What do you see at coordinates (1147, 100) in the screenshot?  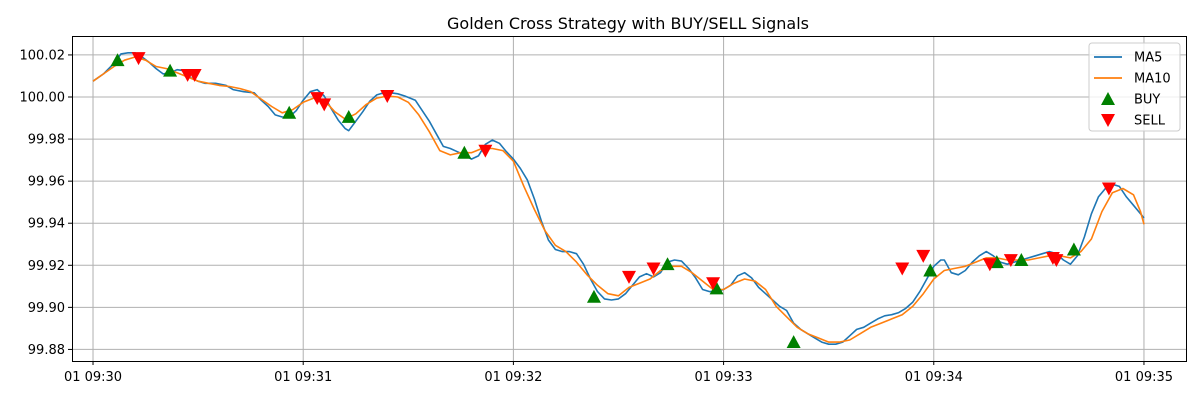 I see `legend-label: BUY` at bounding box center [1147, 100].